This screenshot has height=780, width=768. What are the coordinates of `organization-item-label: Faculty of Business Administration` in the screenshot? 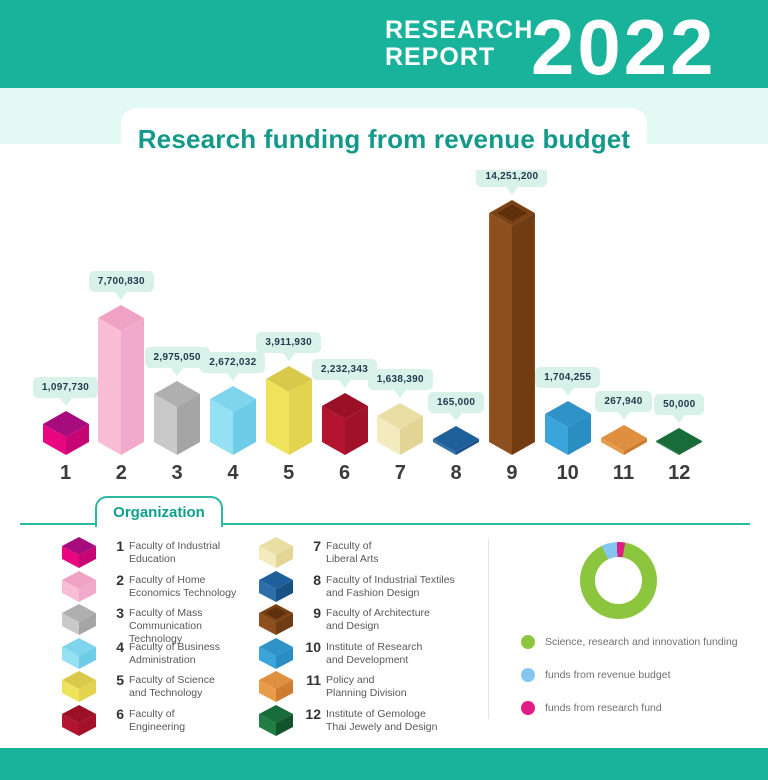 It's located at (175, 653).